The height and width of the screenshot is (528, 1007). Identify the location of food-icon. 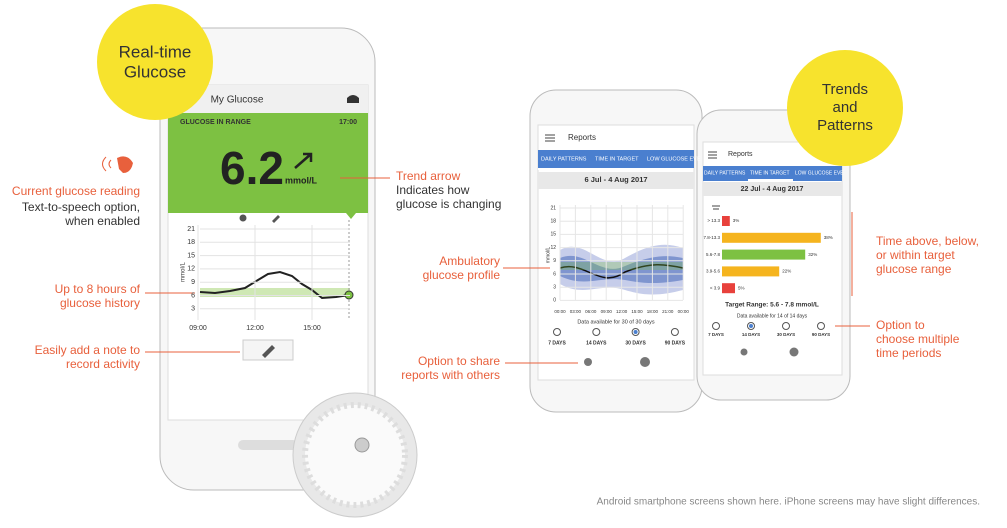
(243, 218).